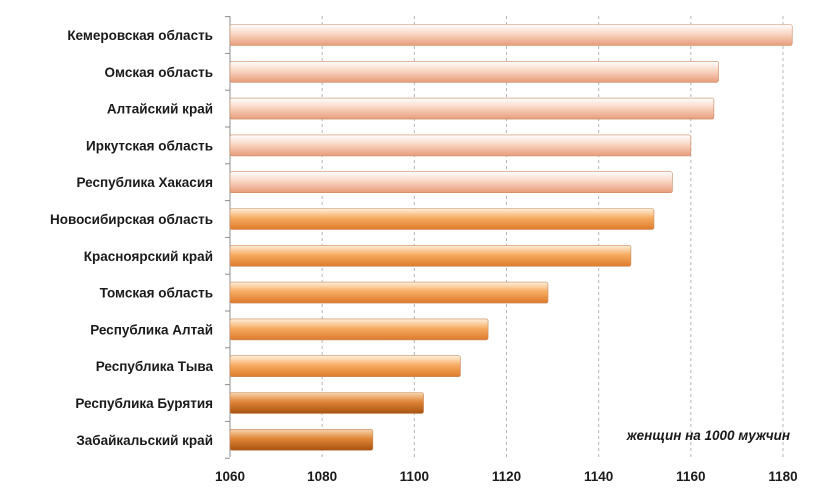 Image resolution: width=820 pixels, height=491 pixels. I want to click on x-tick-labels: 1060 1080 1100 1120 1140 1160 1180, so click(506, 476).